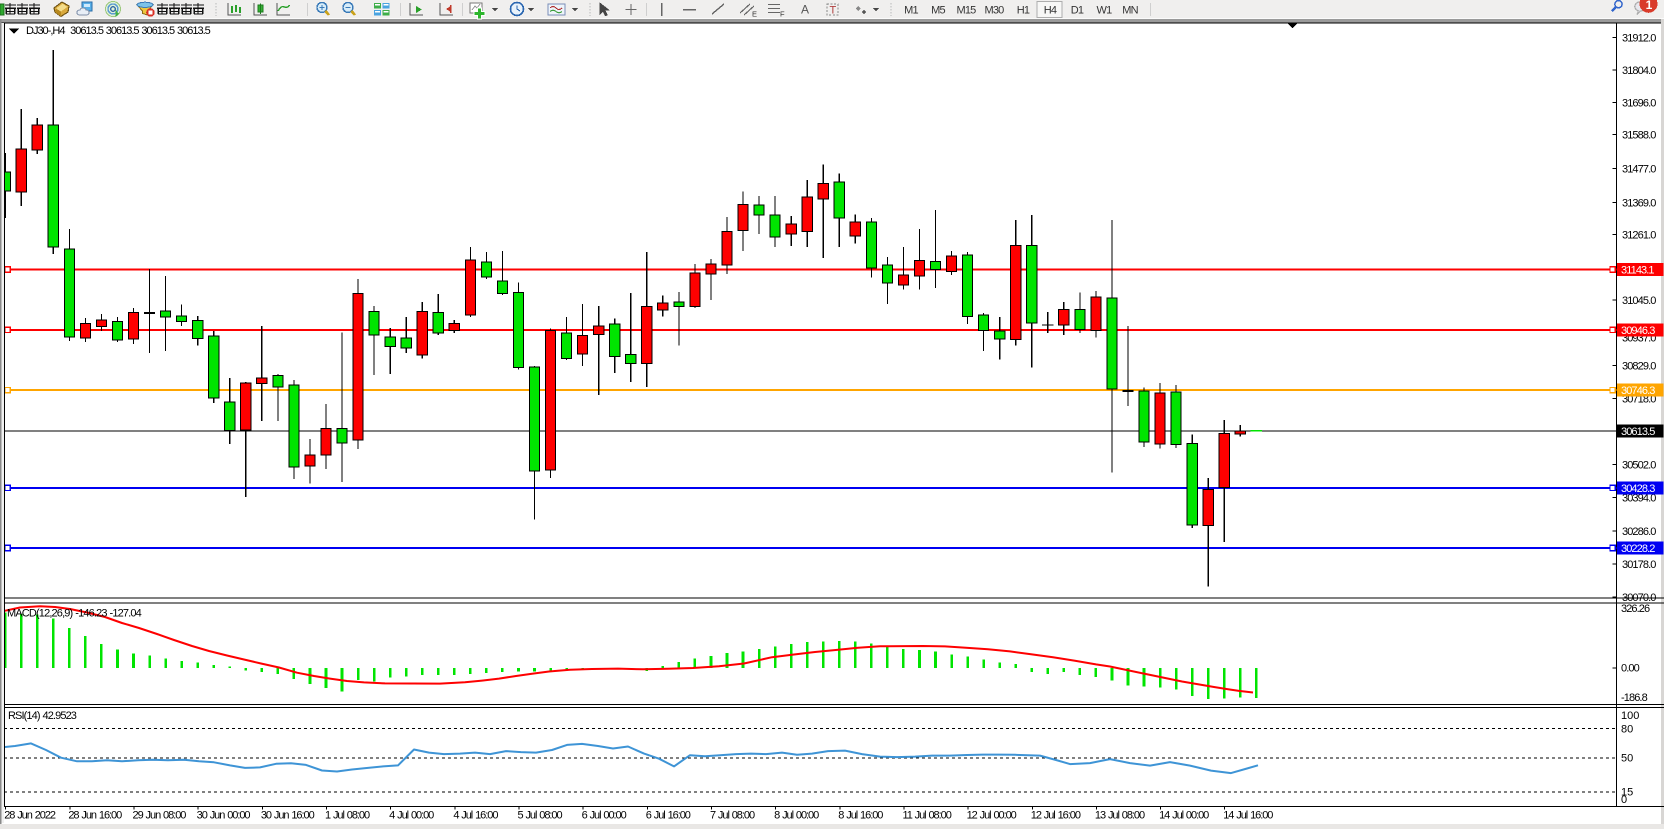 This screenshot has width=1664, height=829. What do you see at coordinates (1639, 499) in the screenshot?
I see `svg-text: 30394.0` at bounding box center [1639, 499].